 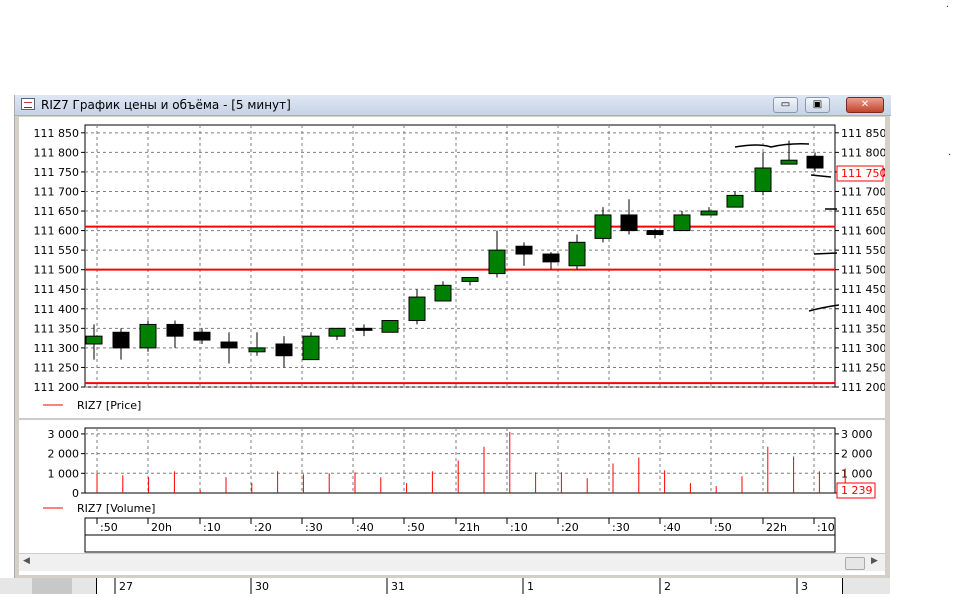 What do you see at coordinates (57, 211) in the screenshot?
I see `price-tick-label-left: 111 650` at bounding box center [57, 211].